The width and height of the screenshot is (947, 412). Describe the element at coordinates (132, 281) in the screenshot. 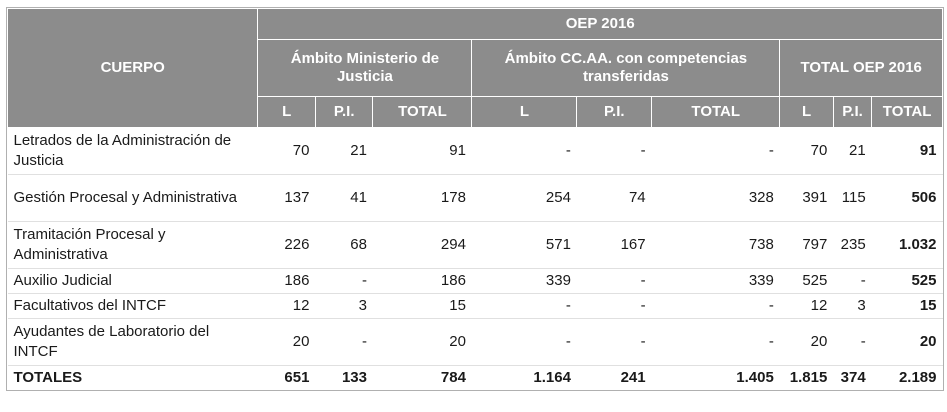

I see `row-name: Auxilio Judicial` at that location.